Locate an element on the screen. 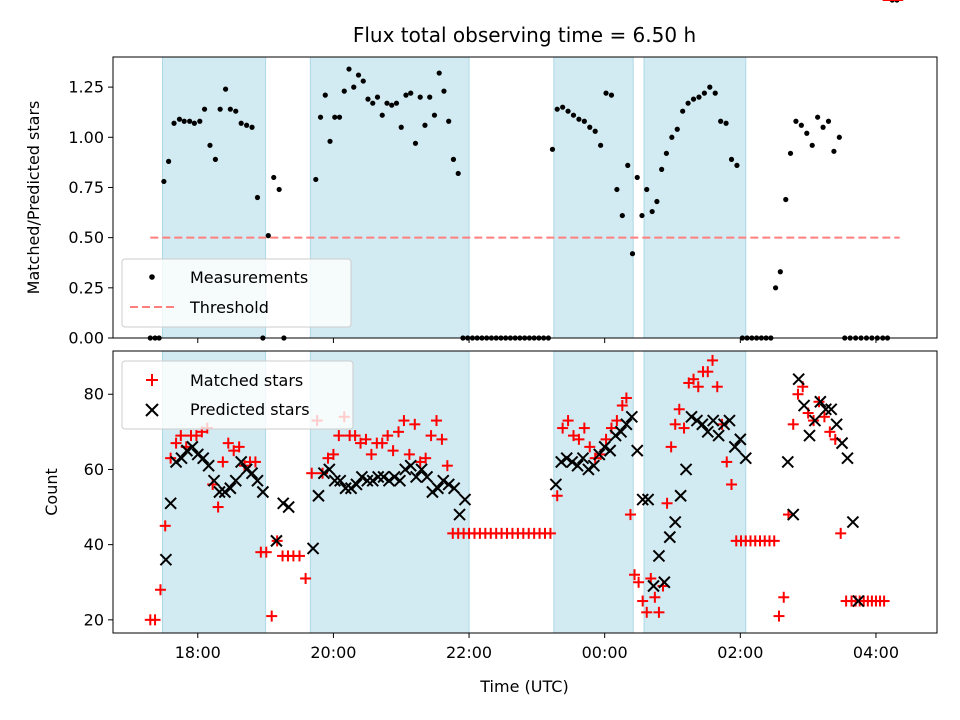 The height and width of the screenshot is (720, 960). top-ytick-label: 1.25 is located at coordinates (86, 87).